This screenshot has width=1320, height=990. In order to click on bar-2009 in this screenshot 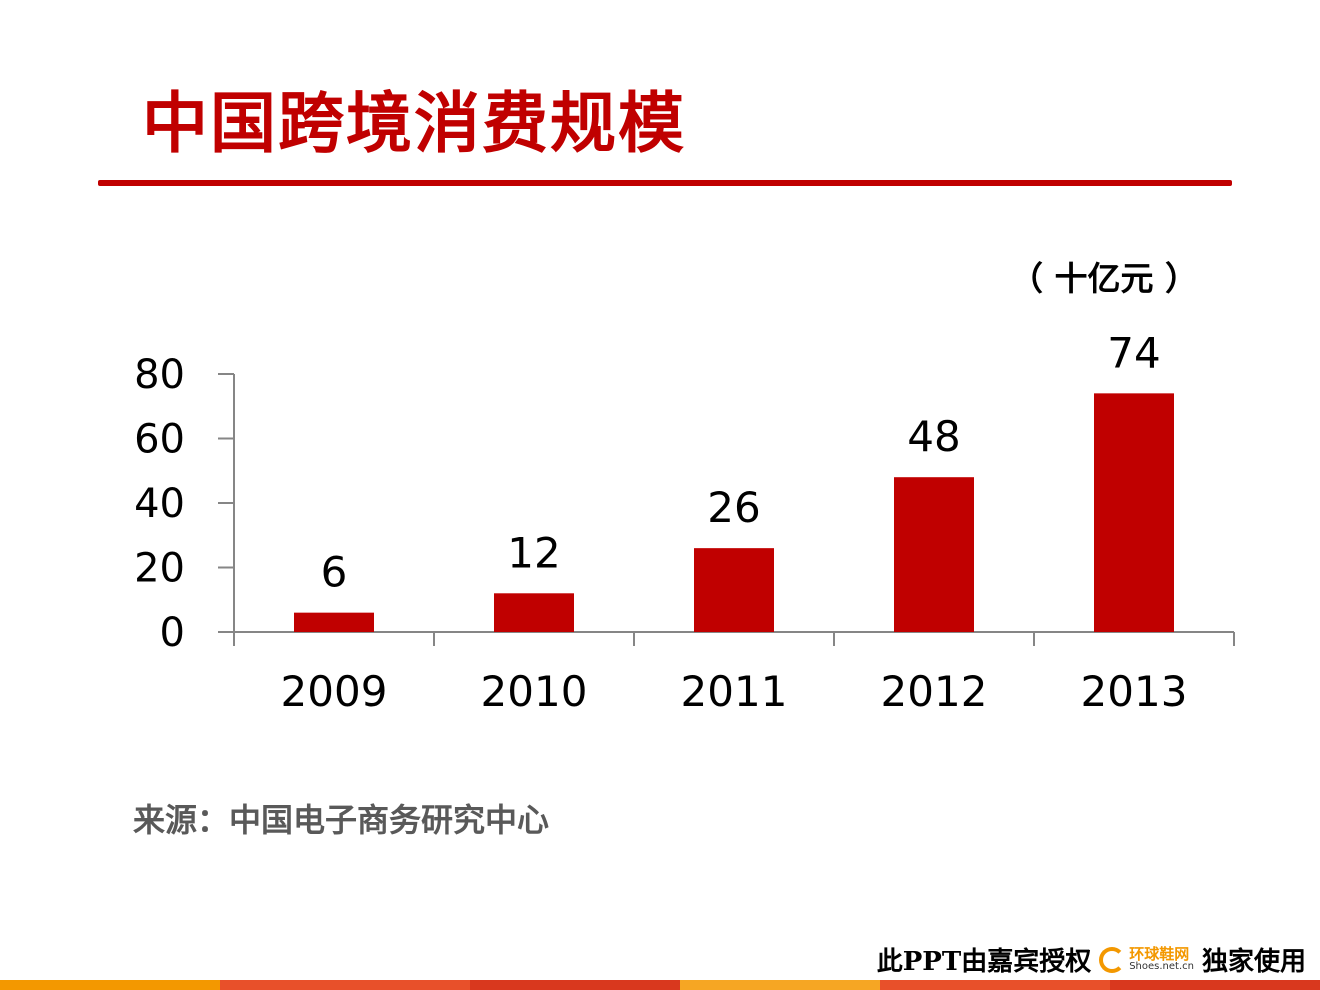, I will do `click(334, 622)`.